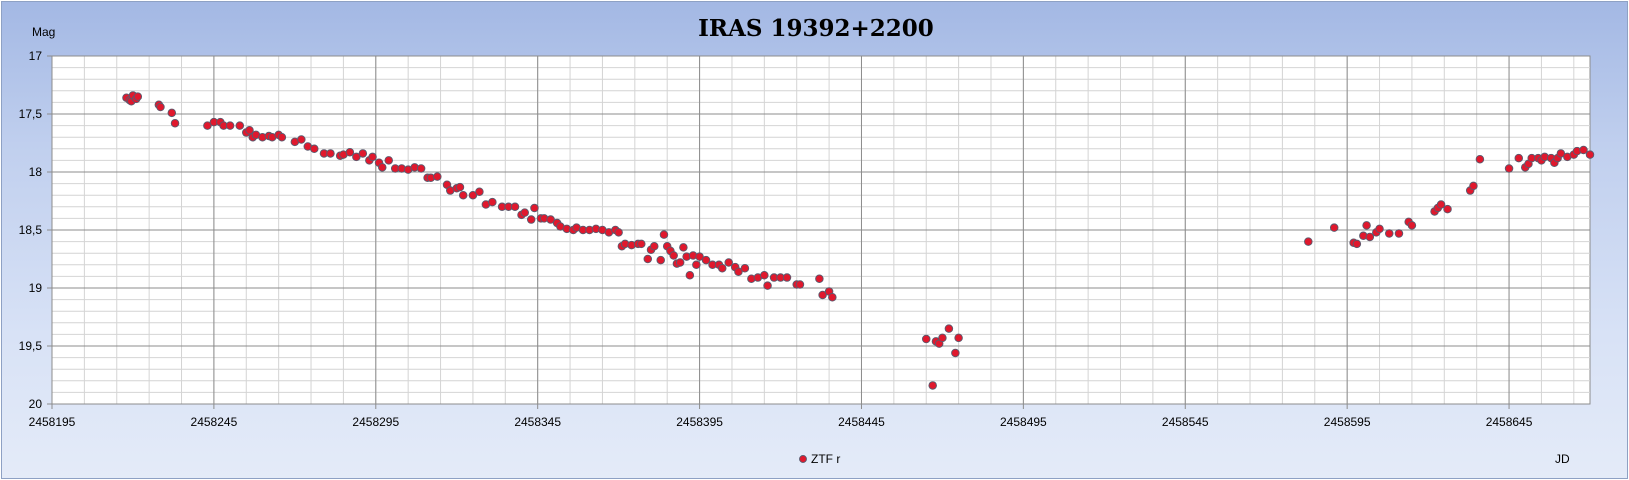  What do you see at coordinates (36, 172) in the screenshot?
I see `y-tick-label: 18` at bounding box center [36, 172].